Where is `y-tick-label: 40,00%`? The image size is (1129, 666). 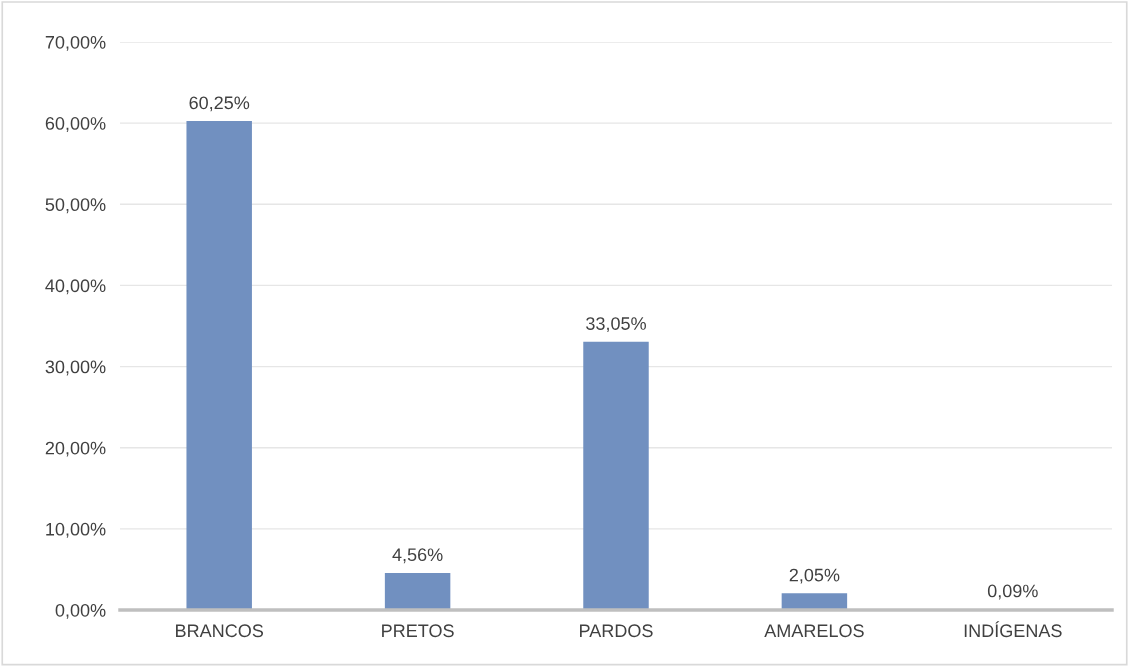 y-tick-label: 40,00% is located at coordinates (75, 287).